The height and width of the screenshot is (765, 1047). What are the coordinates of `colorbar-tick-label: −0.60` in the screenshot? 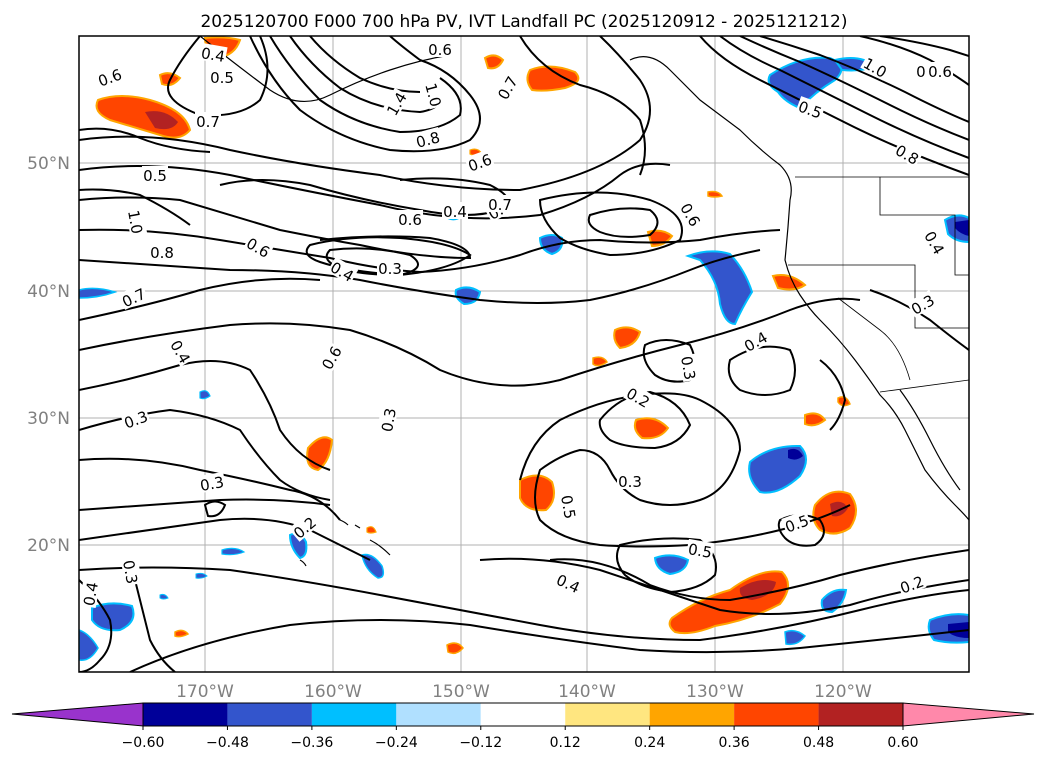 It's located at (143, 743).